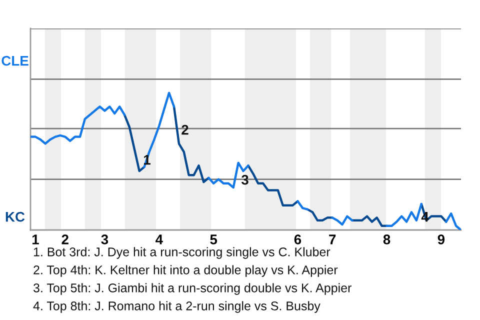 This screenshot has height=320, width=480. What do you see at coordinates (15, 61) in the screenshot?
I see `text: CLE` at bounding box center [15, 61].